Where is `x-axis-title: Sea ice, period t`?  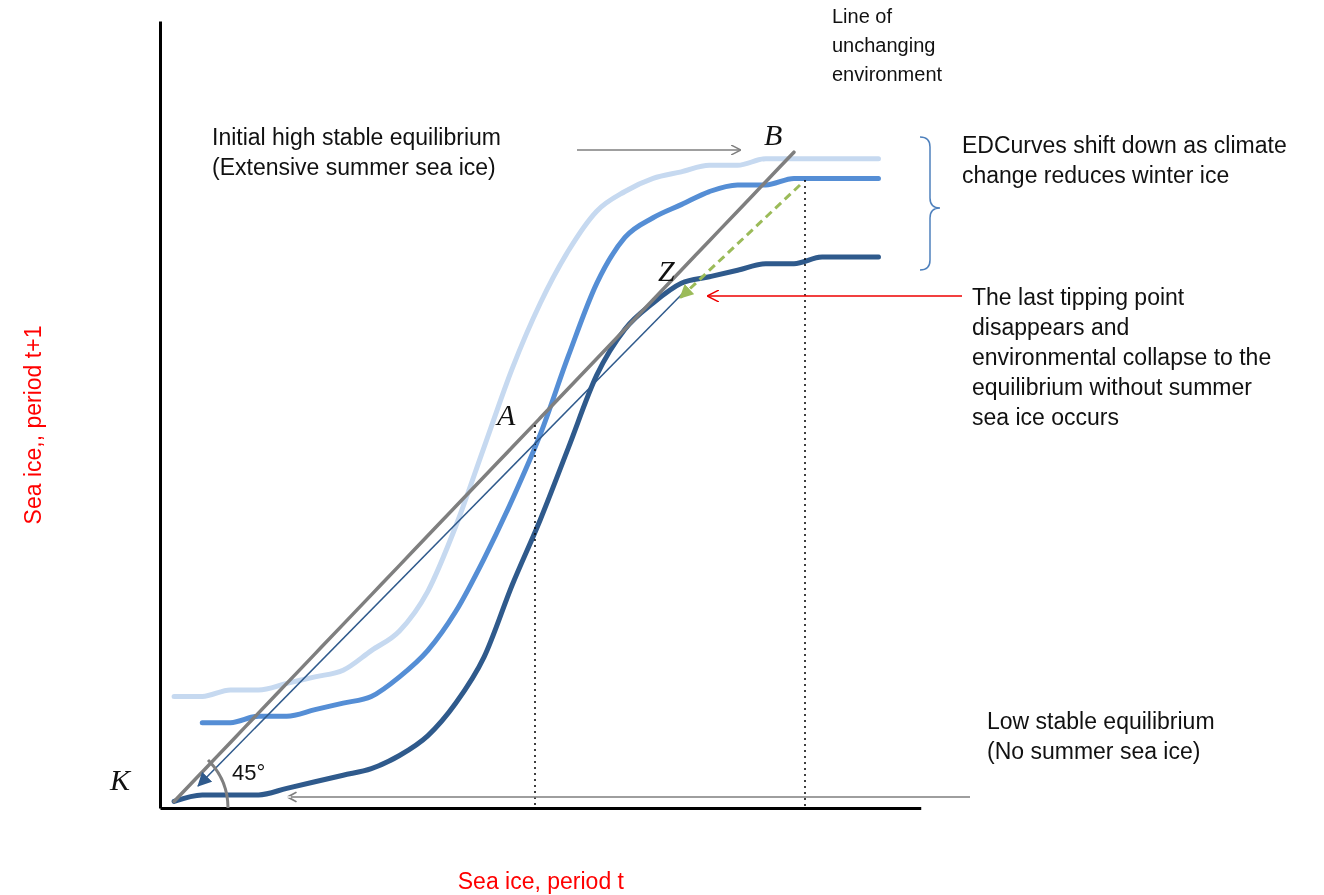
x-axis-title: Sea ice, period t is located at coordinates (541, 880).